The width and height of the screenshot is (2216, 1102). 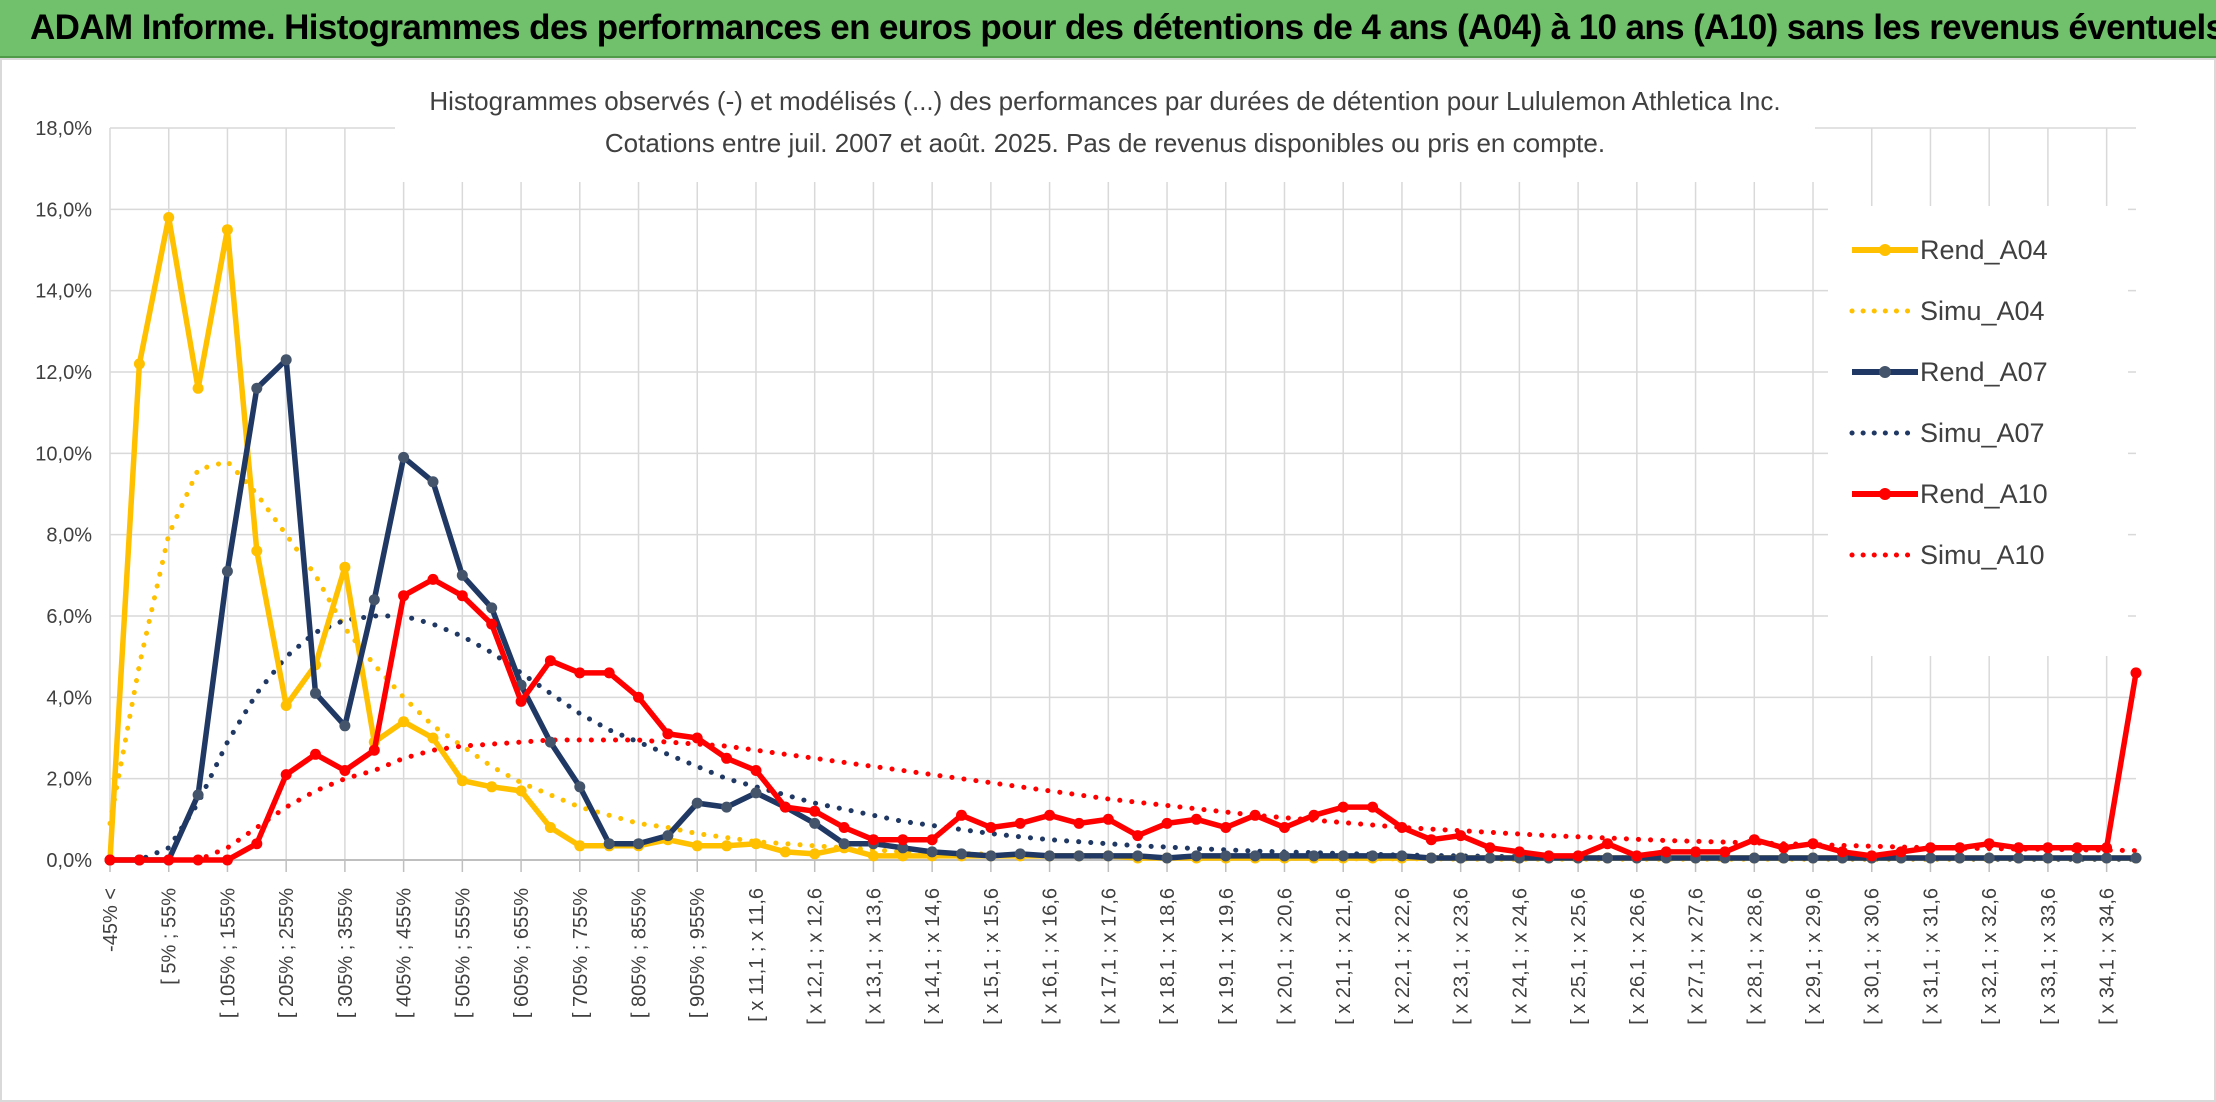 I want to click on legend-background, so click(x=1978, y=431).